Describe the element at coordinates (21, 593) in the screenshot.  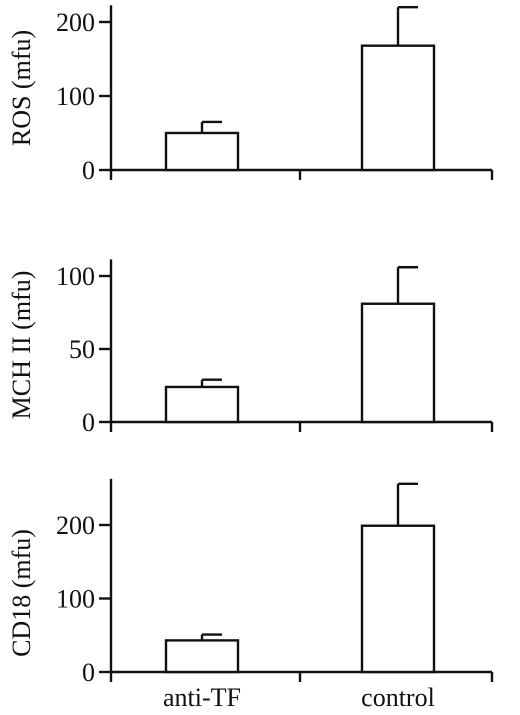
I see `y-axis-label-cd18: CD18 (mfu)` at that location.